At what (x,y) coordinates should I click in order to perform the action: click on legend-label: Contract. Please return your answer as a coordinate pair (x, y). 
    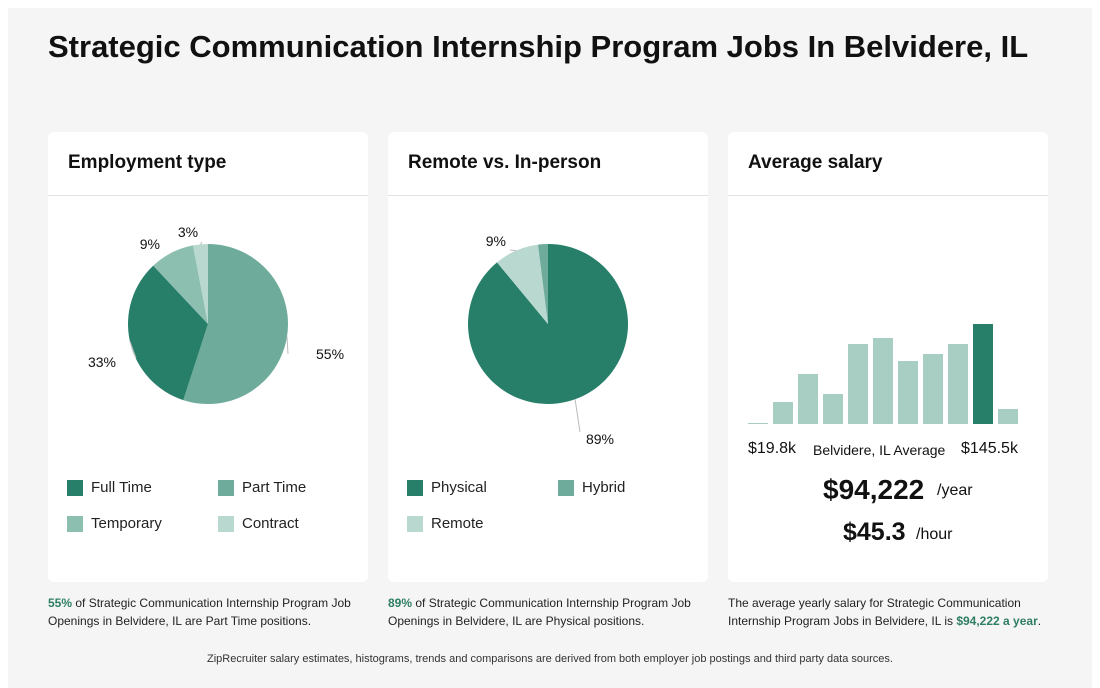
    Looking at the image, I should click on (270, 523).